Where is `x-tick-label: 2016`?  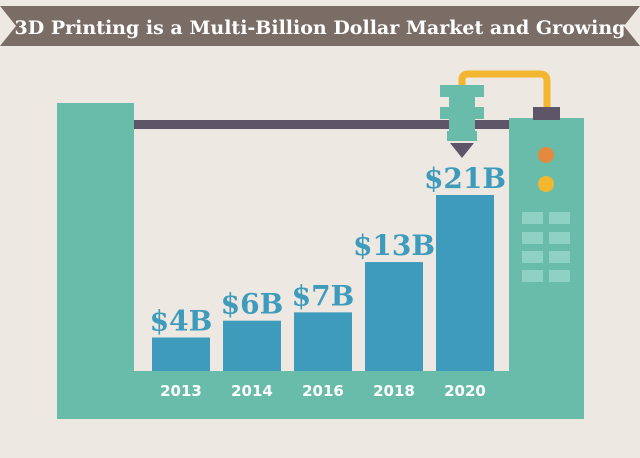
x-tick-label: 2016 is located at coordinates (323, 391).